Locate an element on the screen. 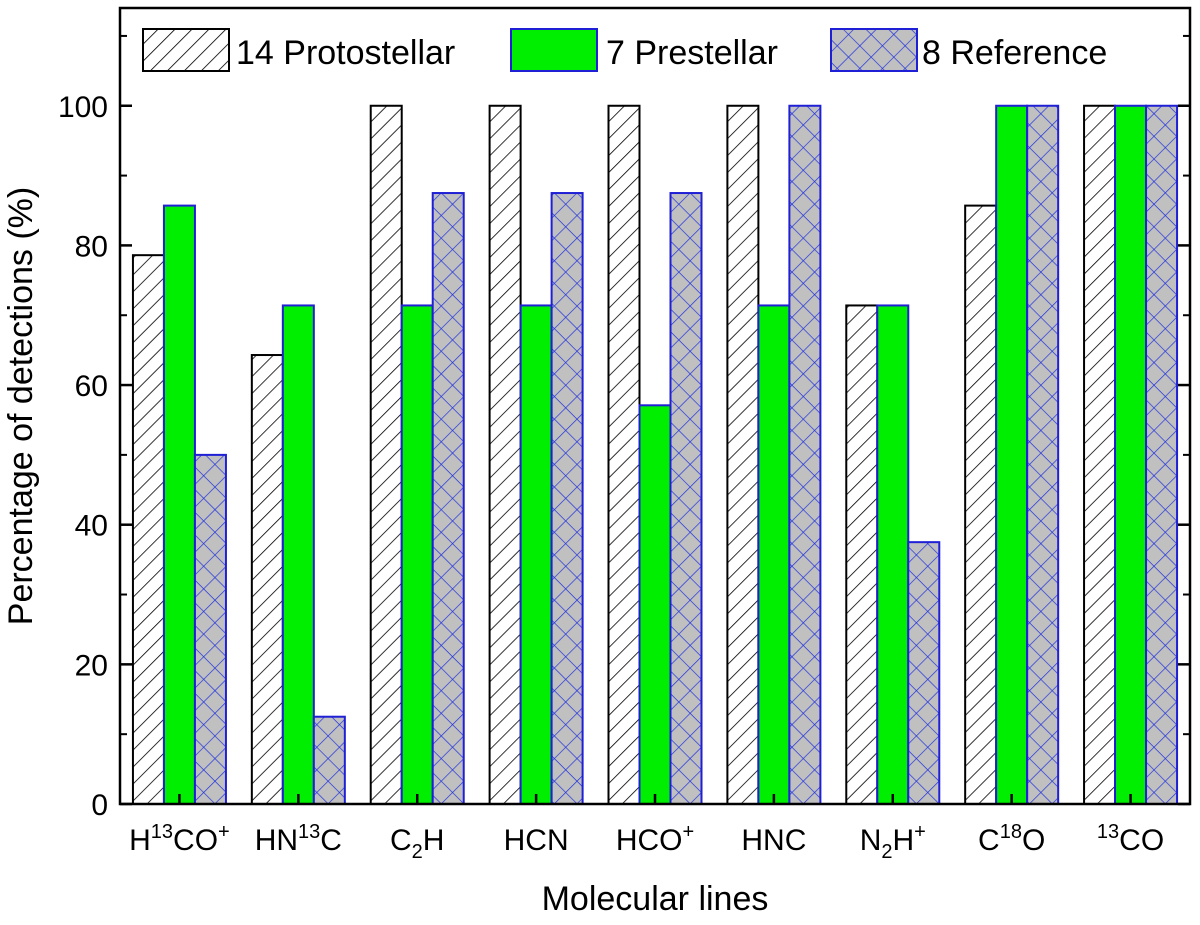 This screenshot has height=925, width=1200. bar-HCO+-1 is located at coordinates (655, 604).